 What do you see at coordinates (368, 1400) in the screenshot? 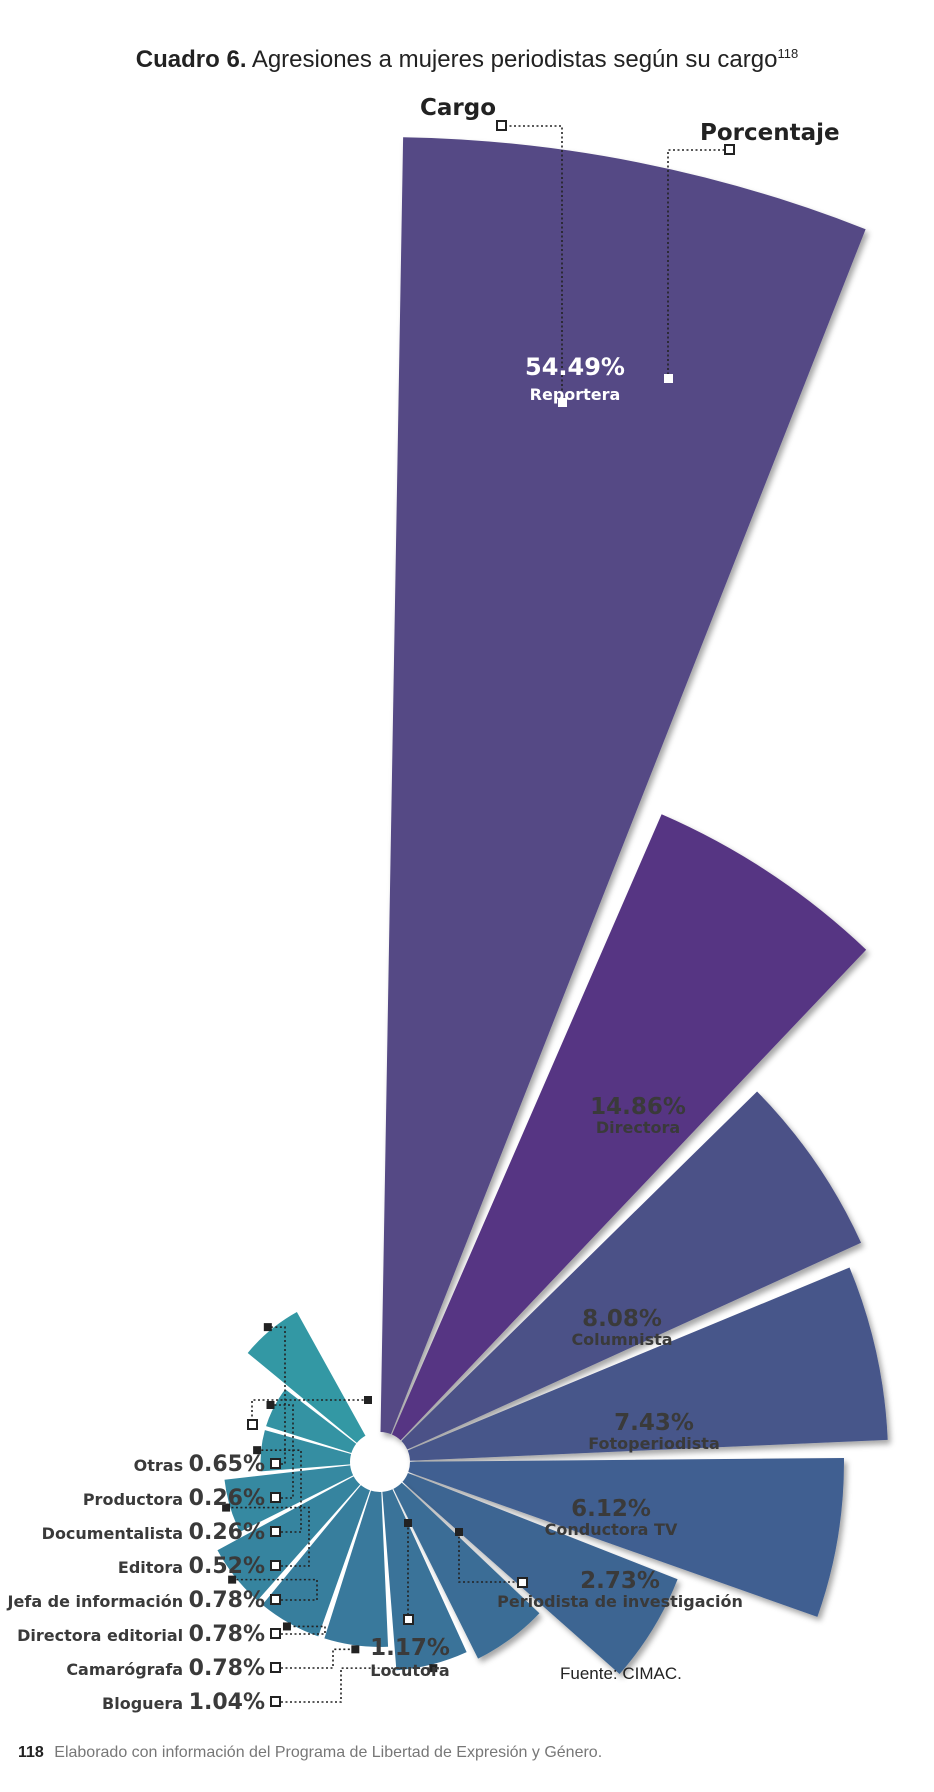
I see `leader-otras-top-solid-mark` at bounding box center [368, 1400].